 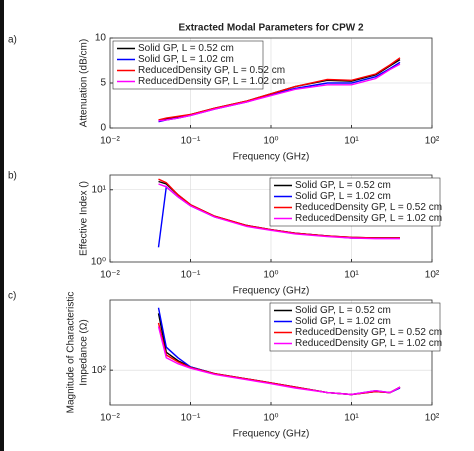 What do you see at coordinates (71, 353) in the screenshot?
I see `y-axis-label: Magnitude of Characteristic` at bounding box center [71, 353].